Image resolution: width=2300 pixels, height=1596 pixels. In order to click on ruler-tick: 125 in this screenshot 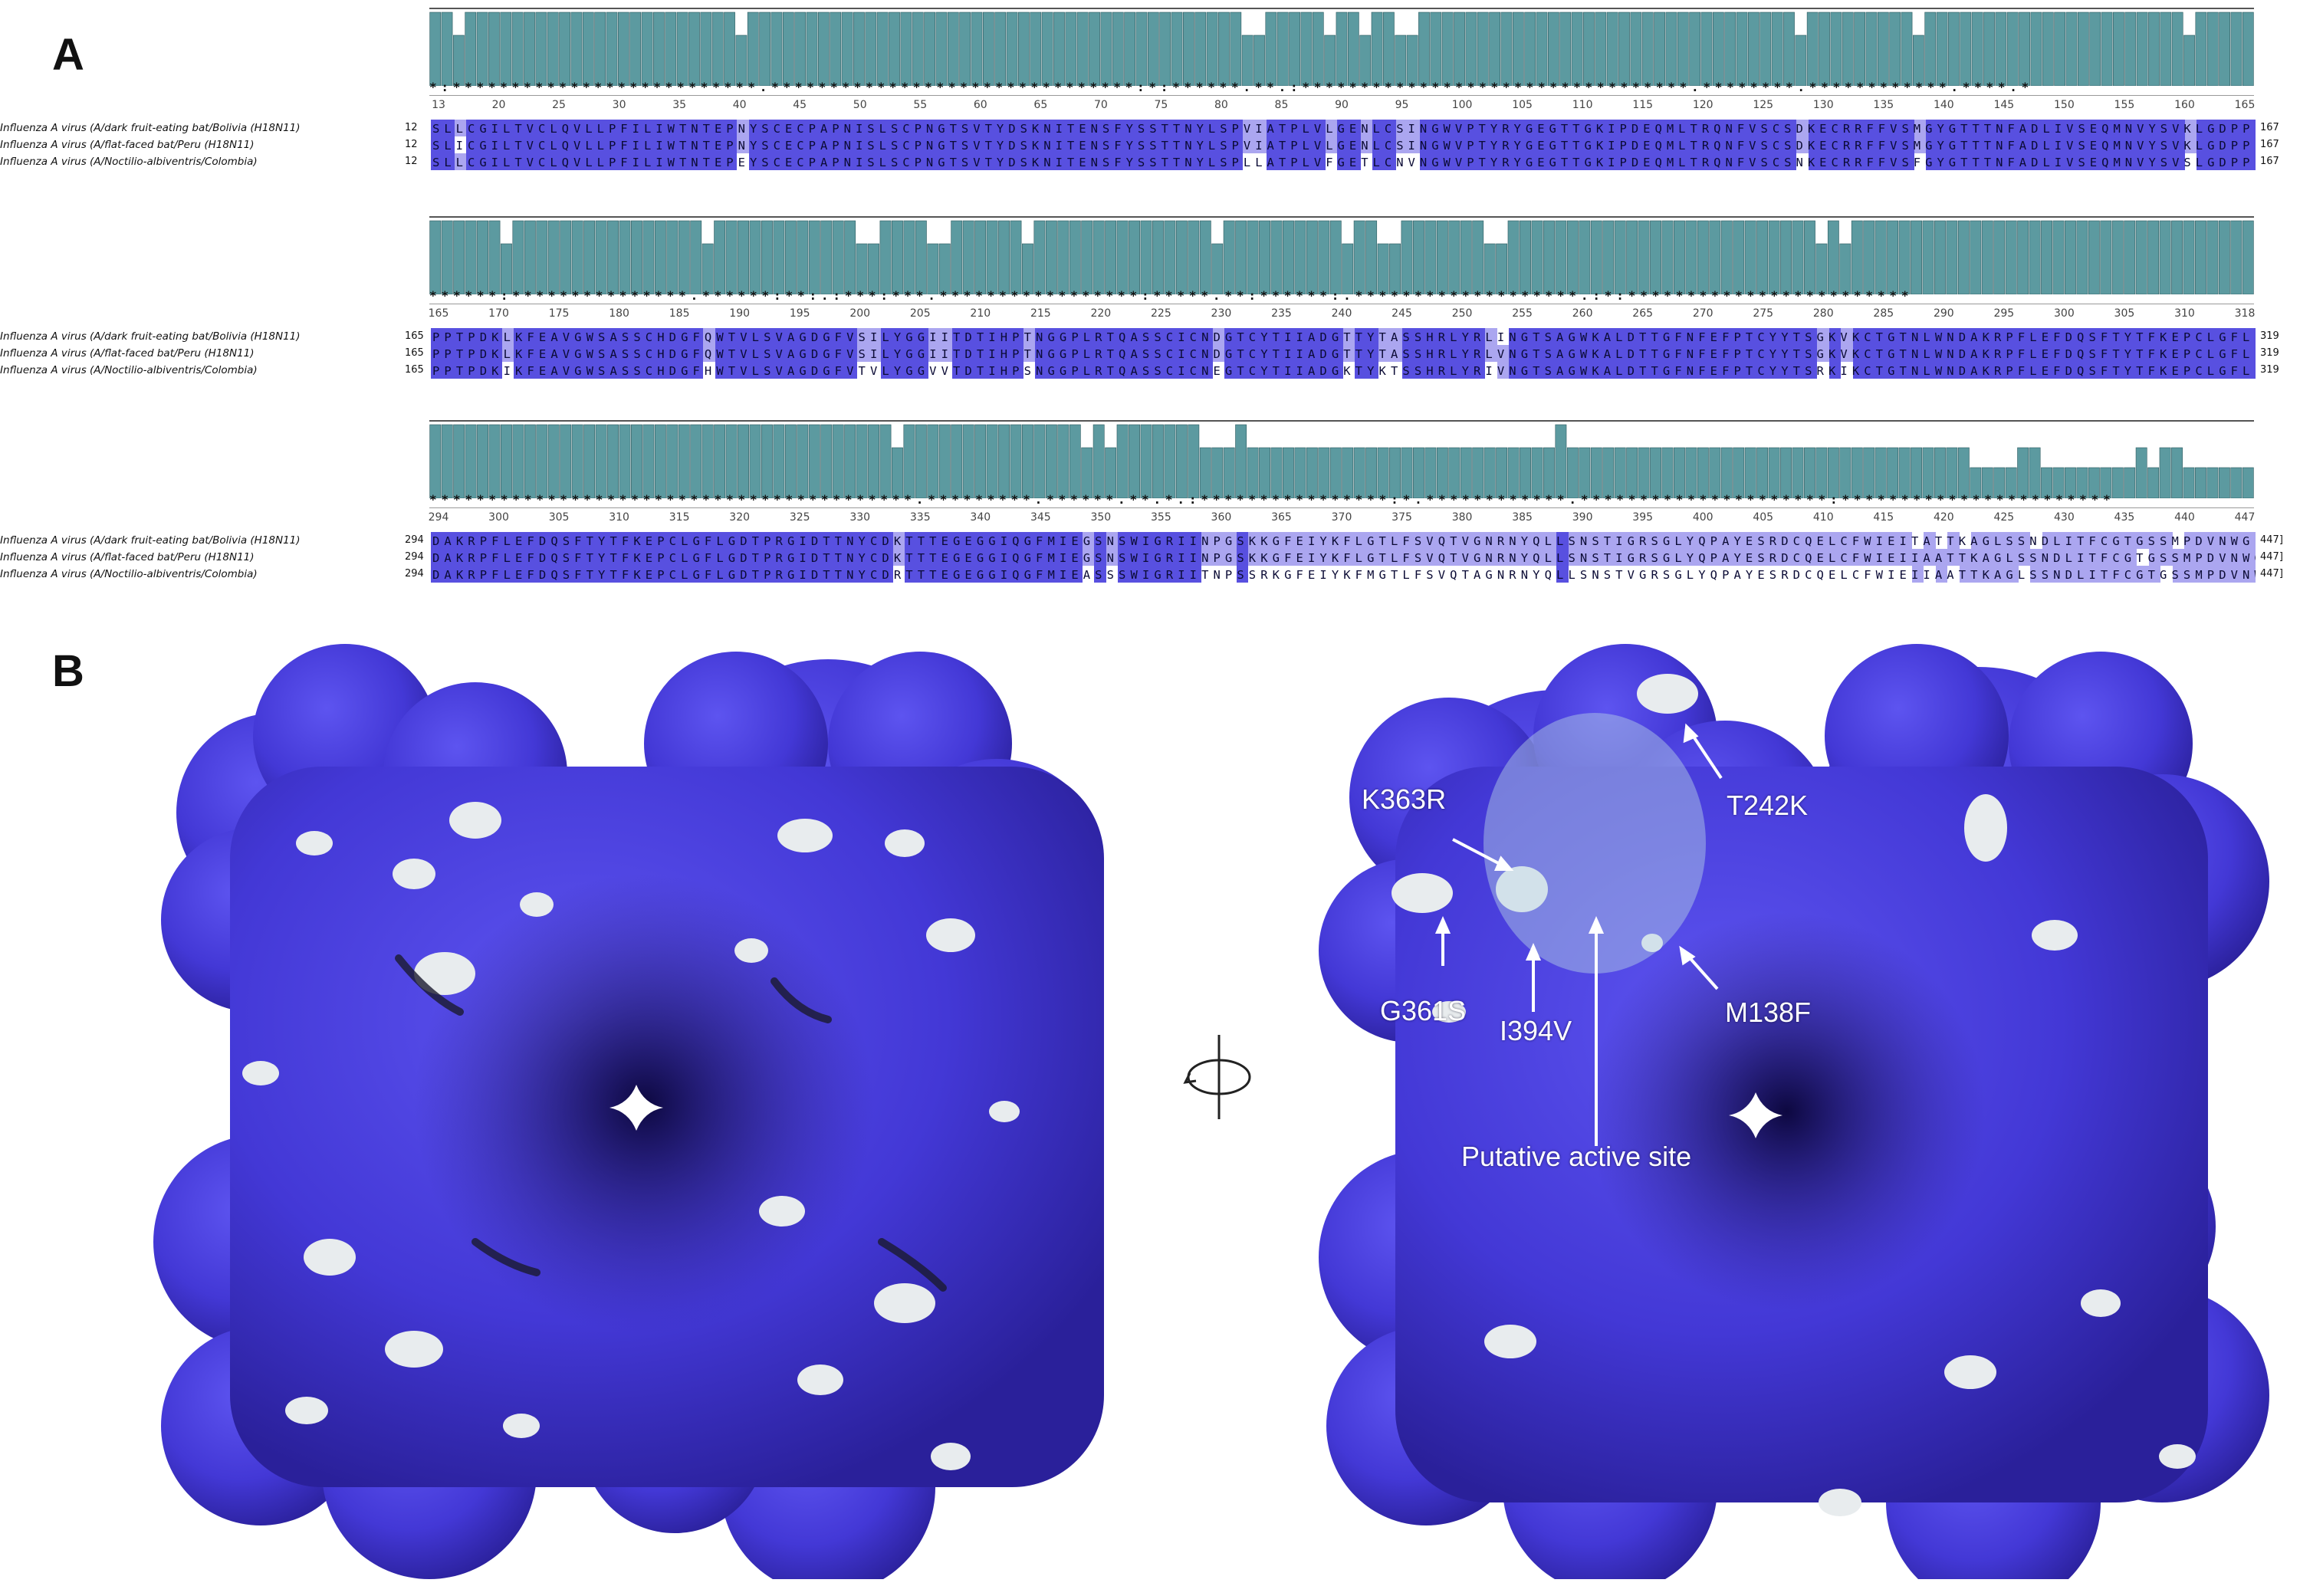, I will do `click(1764, 105)`.